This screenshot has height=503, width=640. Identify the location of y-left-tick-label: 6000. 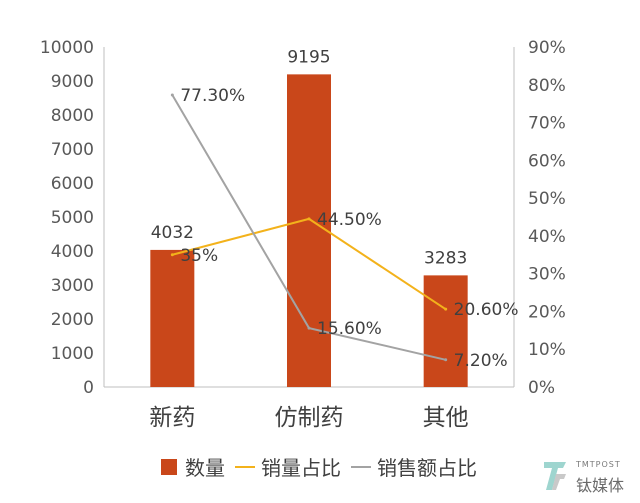
(72, 184).